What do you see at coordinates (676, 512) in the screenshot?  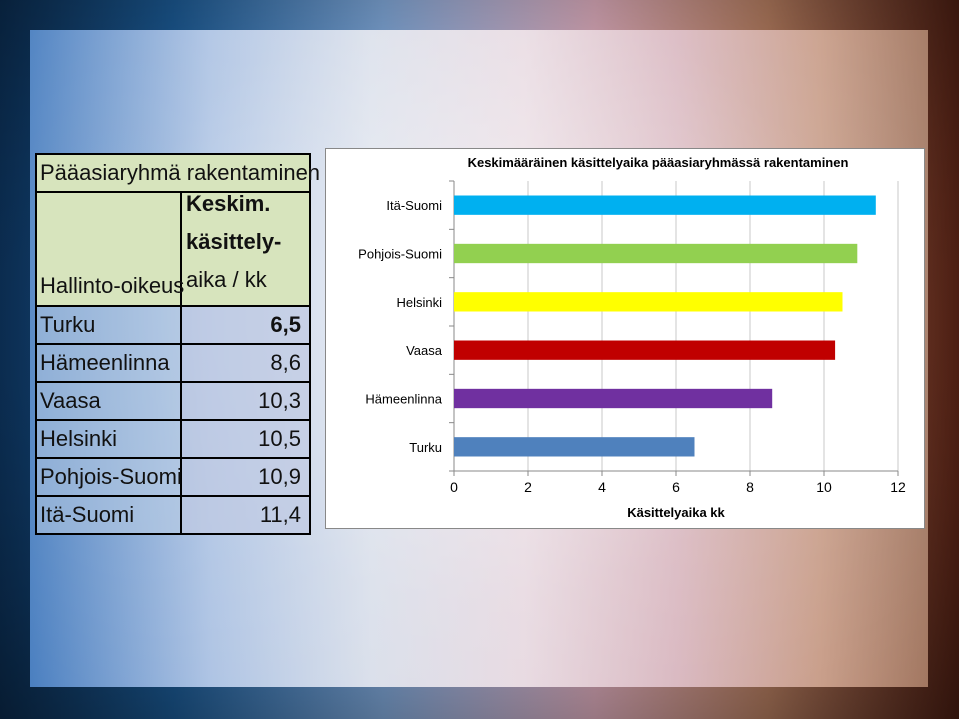 I see `x-axis-label: Käsittelyaika kk` at bounding box center [676, 512].